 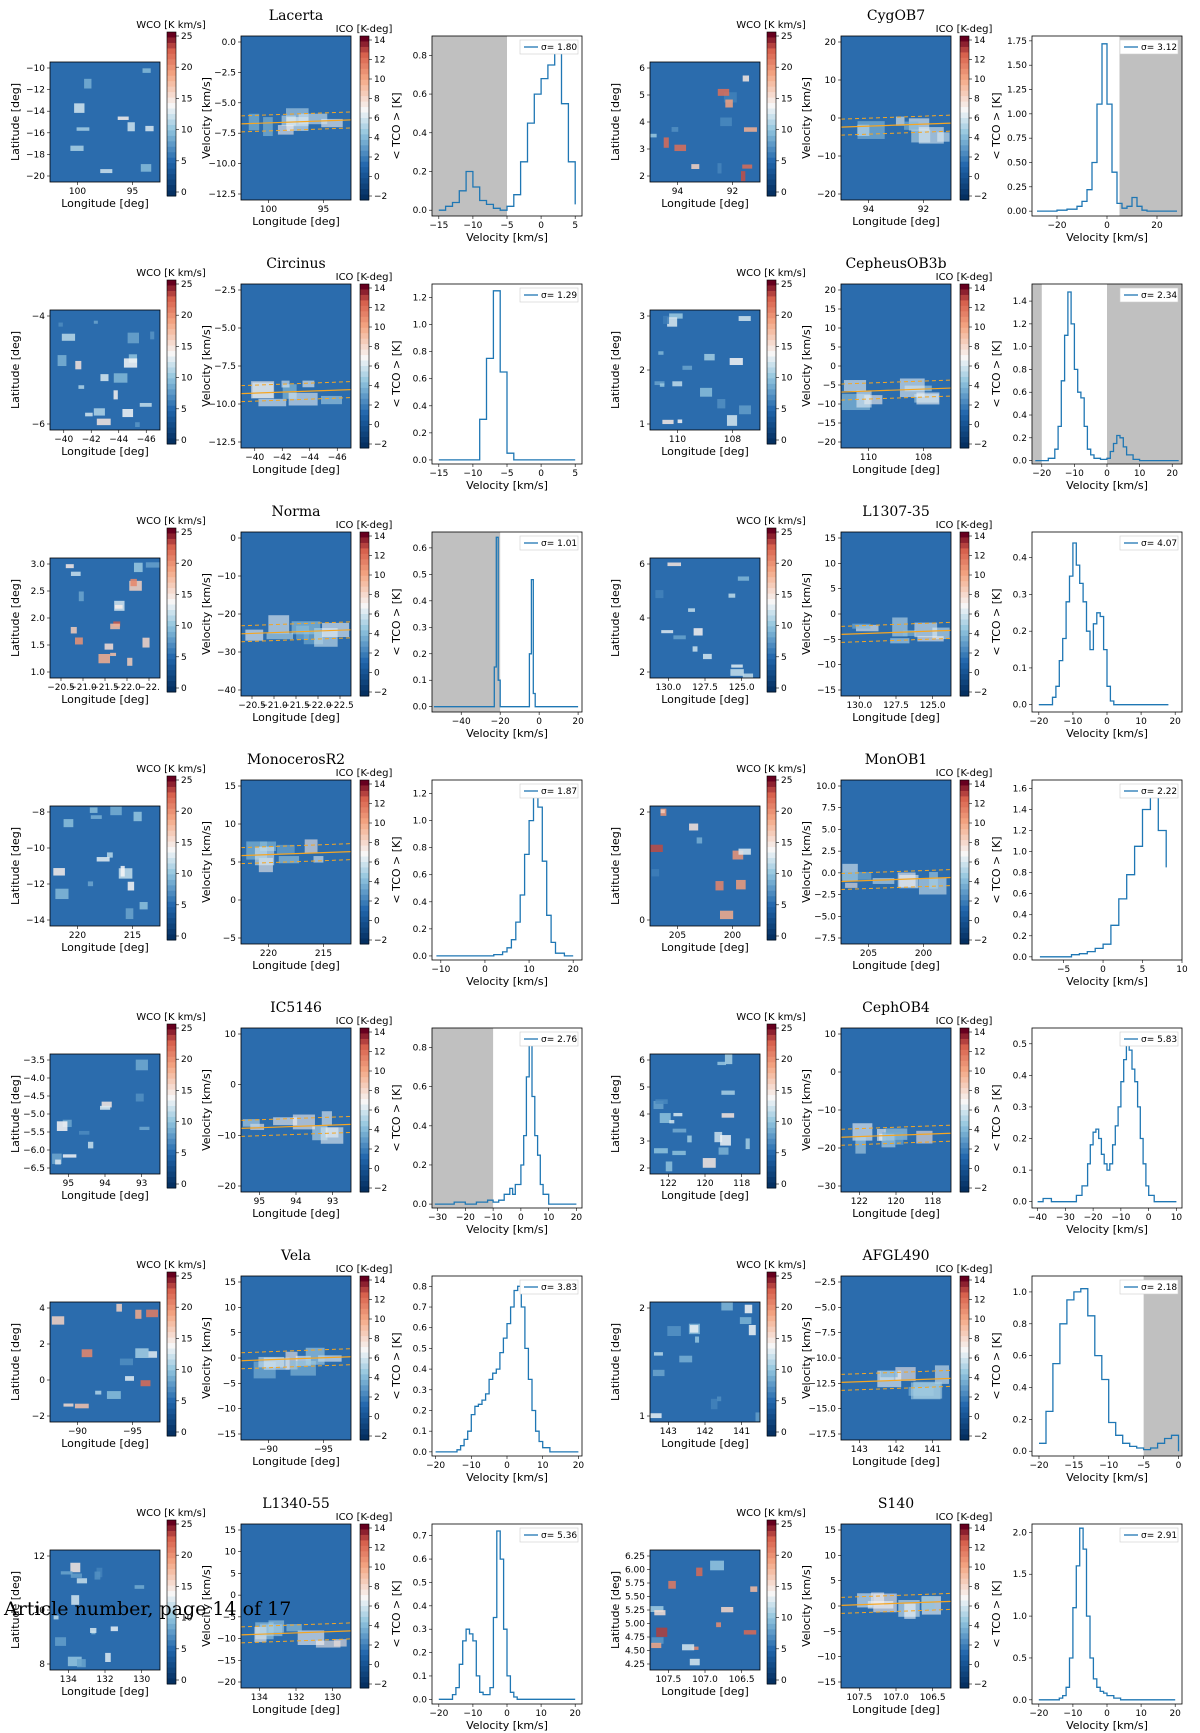 What do you see at coordinates (1020, 1420) in the screenshot?
I see `y-tick-label: 0.2` at bounding box center [1020, 1420].